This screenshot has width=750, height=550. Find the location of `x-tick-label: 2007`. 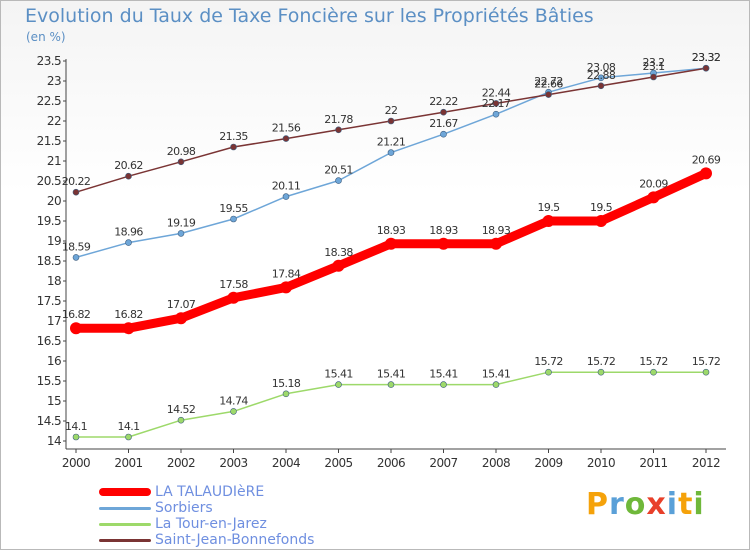

x-tick-label: 2007 is located at coordinates (443, 463).